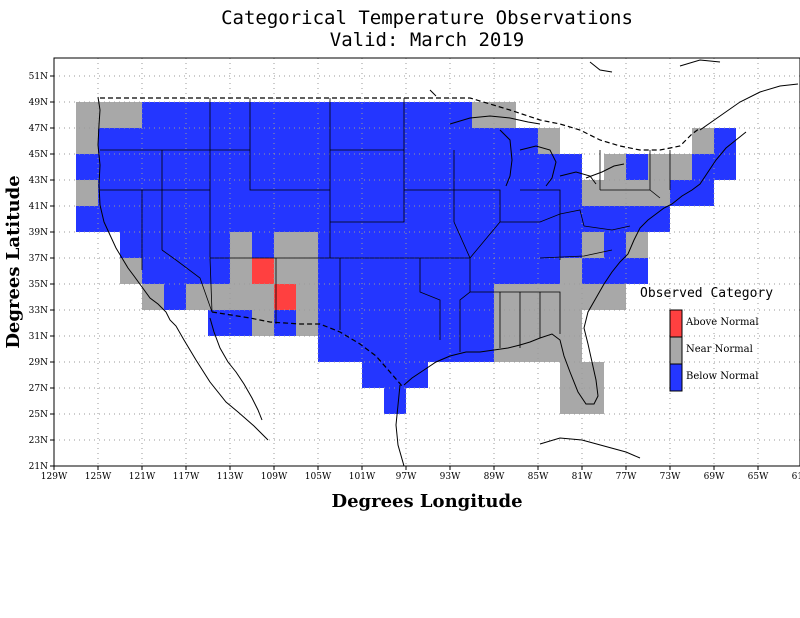 The height and width of the screenshot is (618, 800). Describe the element at coordinates (38, 259) in the screenshot. I see `y-tick-label: 37N` at that location.